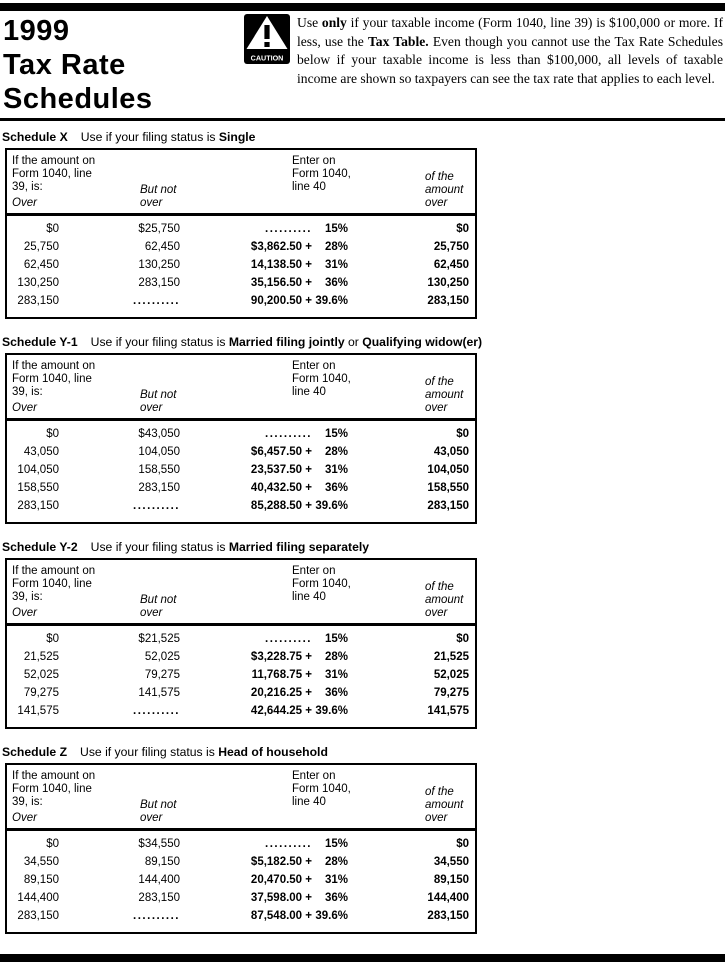 This screenshot has height=967, width=725. Describe the element at coordinates (281, 470) in the screenshot. I see `cell-base-amount: 23,537.50 +` at that location.